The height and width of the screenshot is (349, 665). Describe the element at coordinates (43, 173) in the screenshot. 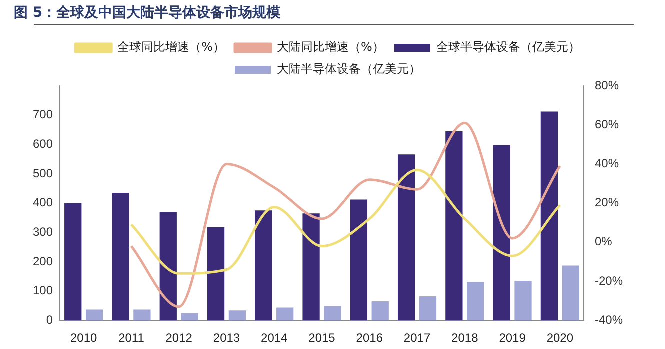

I see `y-tick-label: 500` at that location.